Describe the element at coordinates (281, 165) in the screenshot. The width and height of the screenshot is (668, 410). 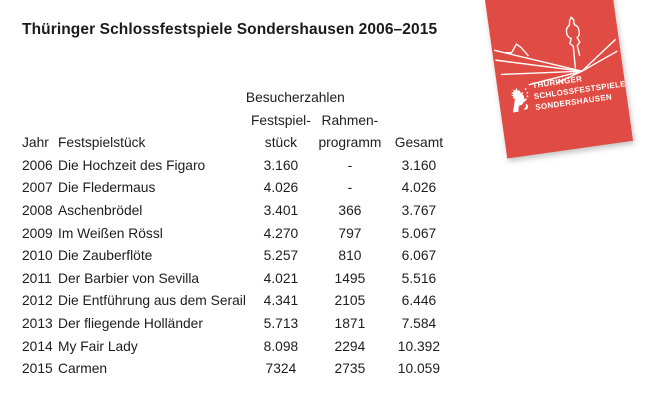
I see `festival-visitors-cell: 3.160` at that location.